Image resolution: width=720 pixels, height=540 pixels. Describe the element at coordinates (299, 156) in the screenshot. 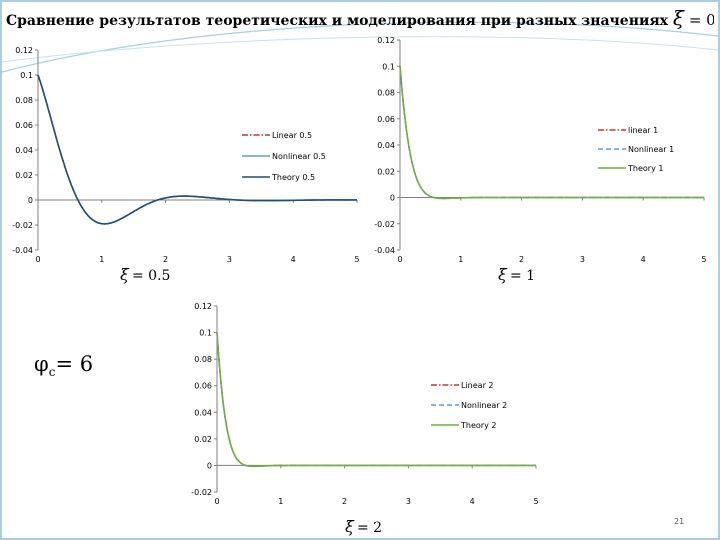

I see `legend-label: Nonlinear 0.5` at that location.